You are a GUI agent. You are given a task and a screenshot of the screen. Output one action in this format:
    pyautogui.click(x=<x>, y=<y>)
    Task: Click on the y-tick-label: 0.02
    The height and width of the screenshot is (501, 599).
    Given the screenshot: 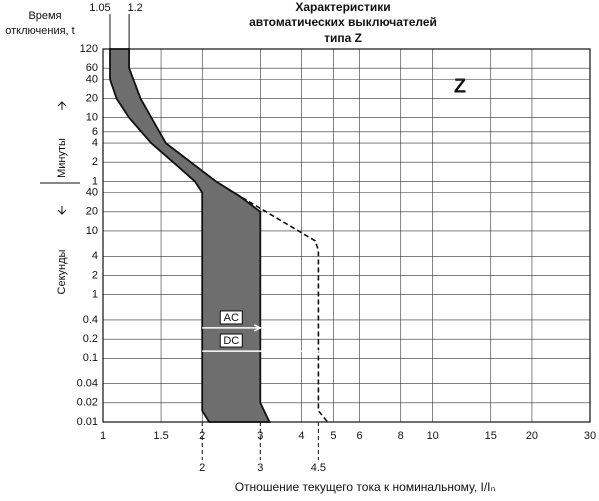 What is the action you would take?
    pyautogui.click(x=87, y=403)
    